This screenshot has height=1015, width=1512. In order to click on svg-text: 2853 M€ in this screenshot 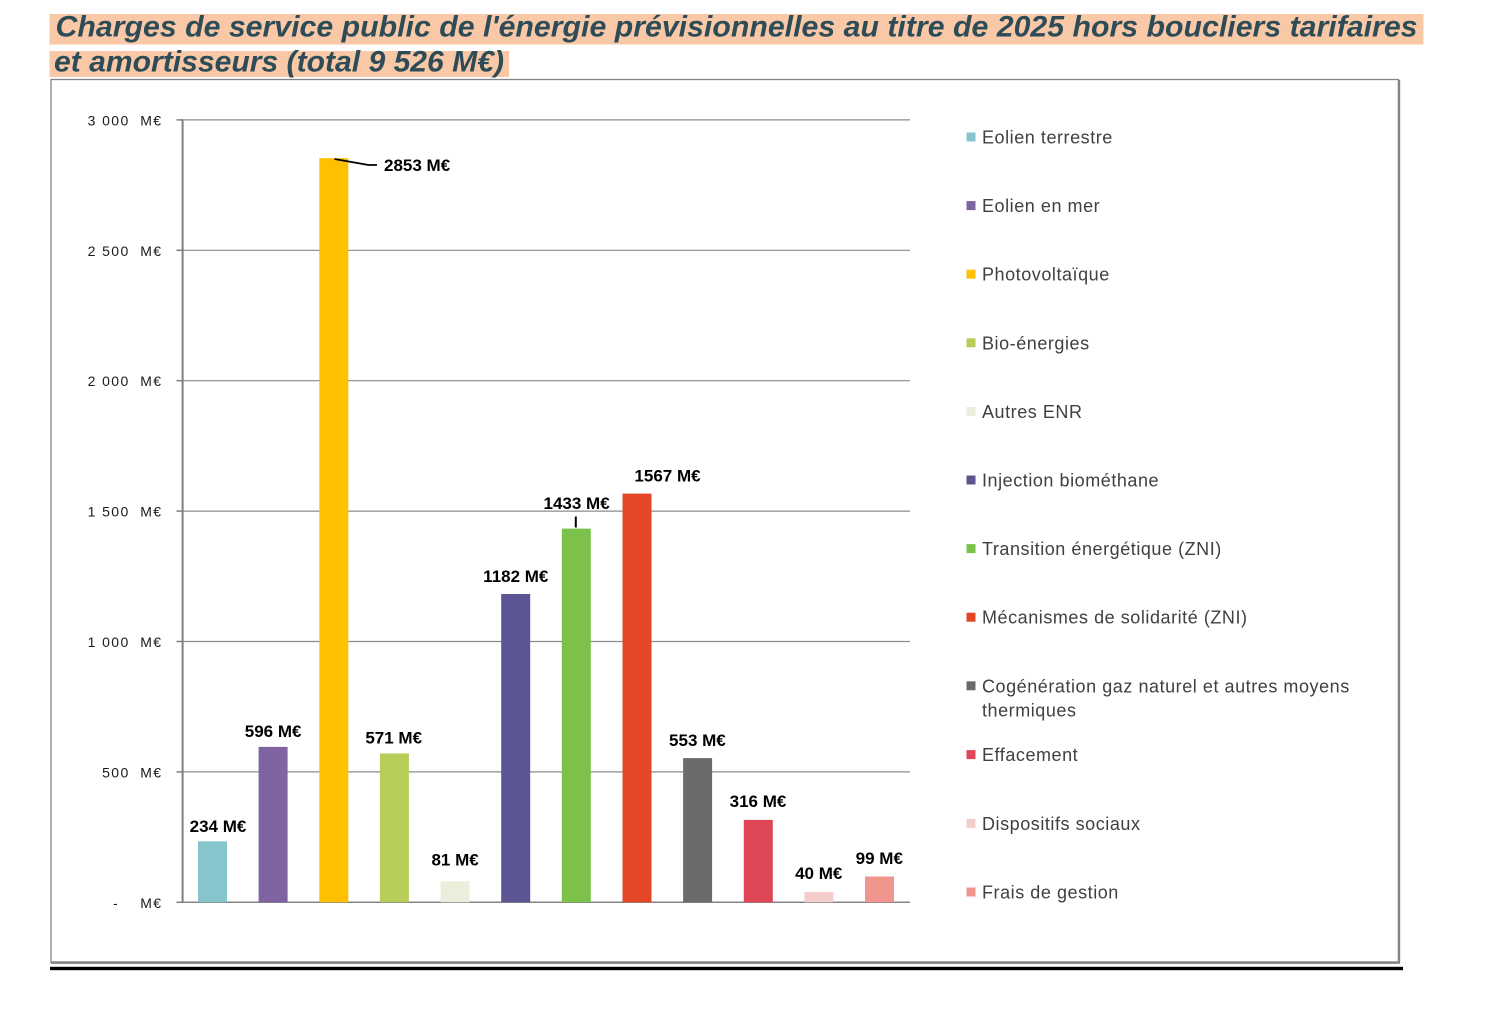, I will do `click(417, 165)`.